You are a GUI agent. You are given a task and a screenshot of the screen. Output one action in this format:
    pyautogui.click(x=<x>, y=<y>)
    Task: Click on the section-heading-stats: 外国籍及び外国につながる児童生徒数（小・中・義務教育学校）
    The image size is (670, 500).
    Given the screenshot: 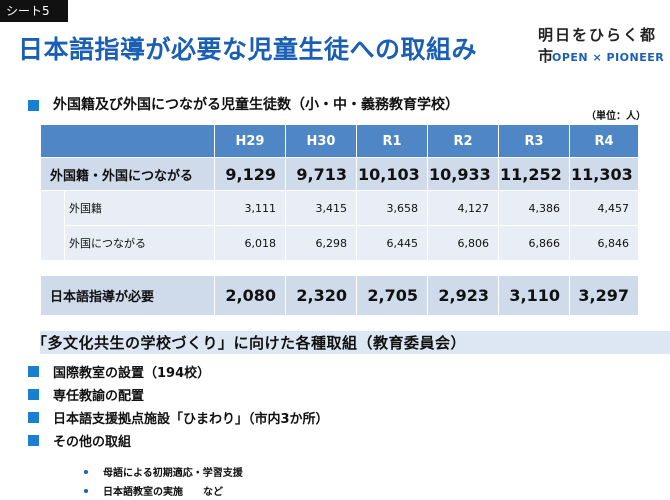 What is the action you would take?
    pyautogui.click(x=243, y=104)
    